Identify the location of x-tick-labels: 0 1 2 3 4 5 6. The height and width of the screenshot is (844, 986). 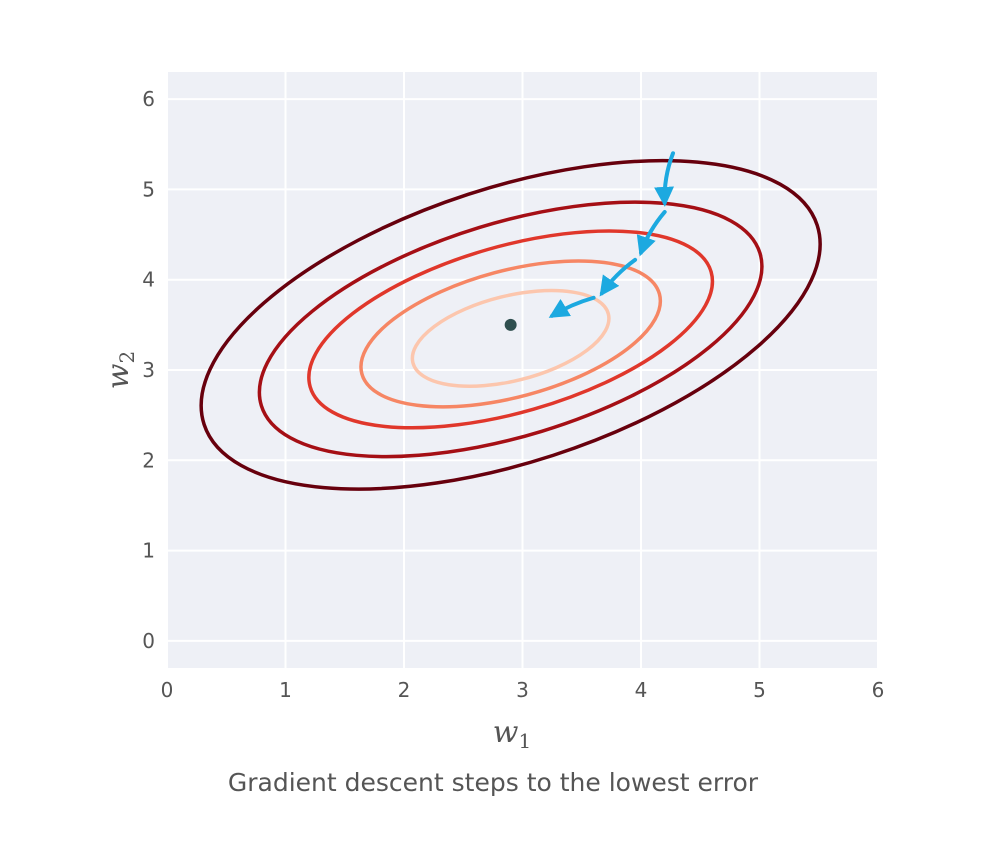
(523, 690).